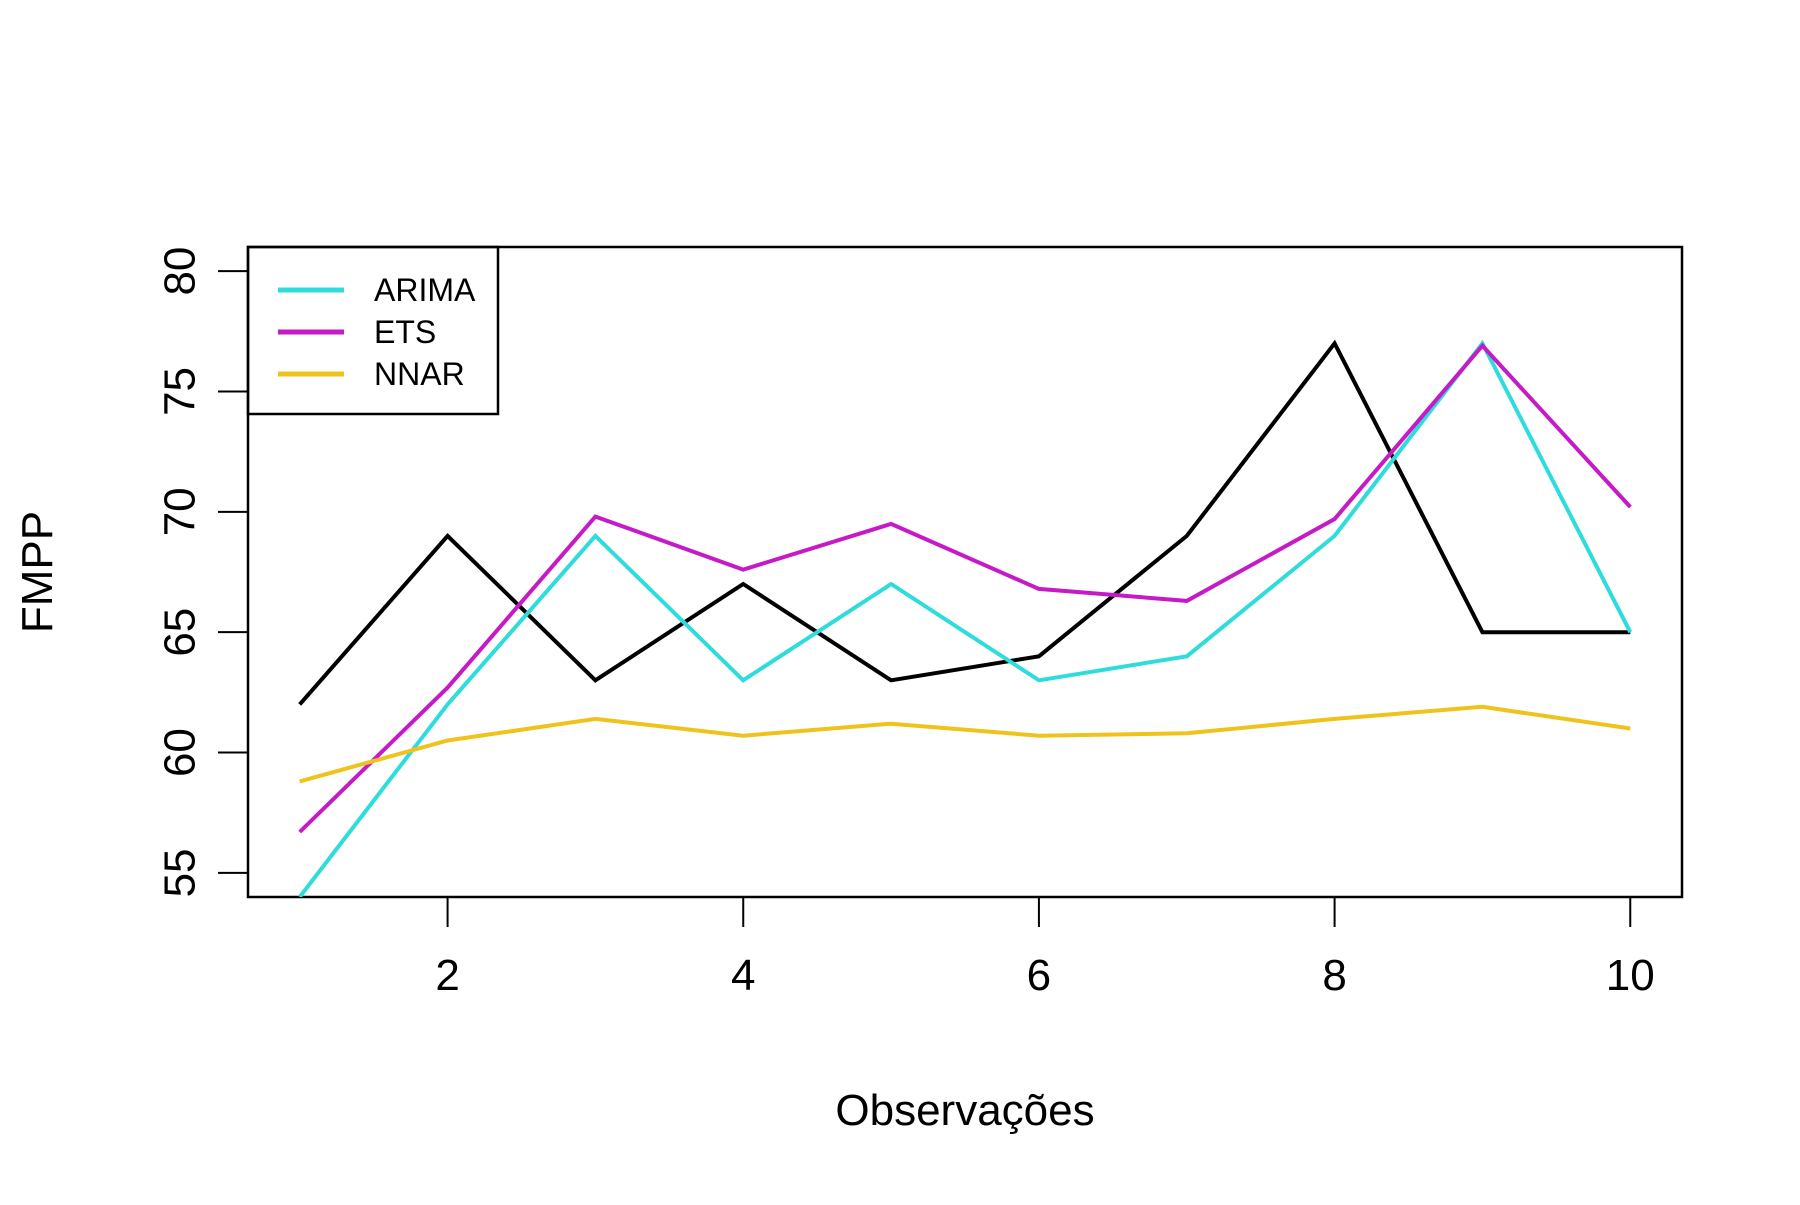  Describe the element at coordinates (180, 872) in the screenshot. I see `y-tick-label: 55` at that location.